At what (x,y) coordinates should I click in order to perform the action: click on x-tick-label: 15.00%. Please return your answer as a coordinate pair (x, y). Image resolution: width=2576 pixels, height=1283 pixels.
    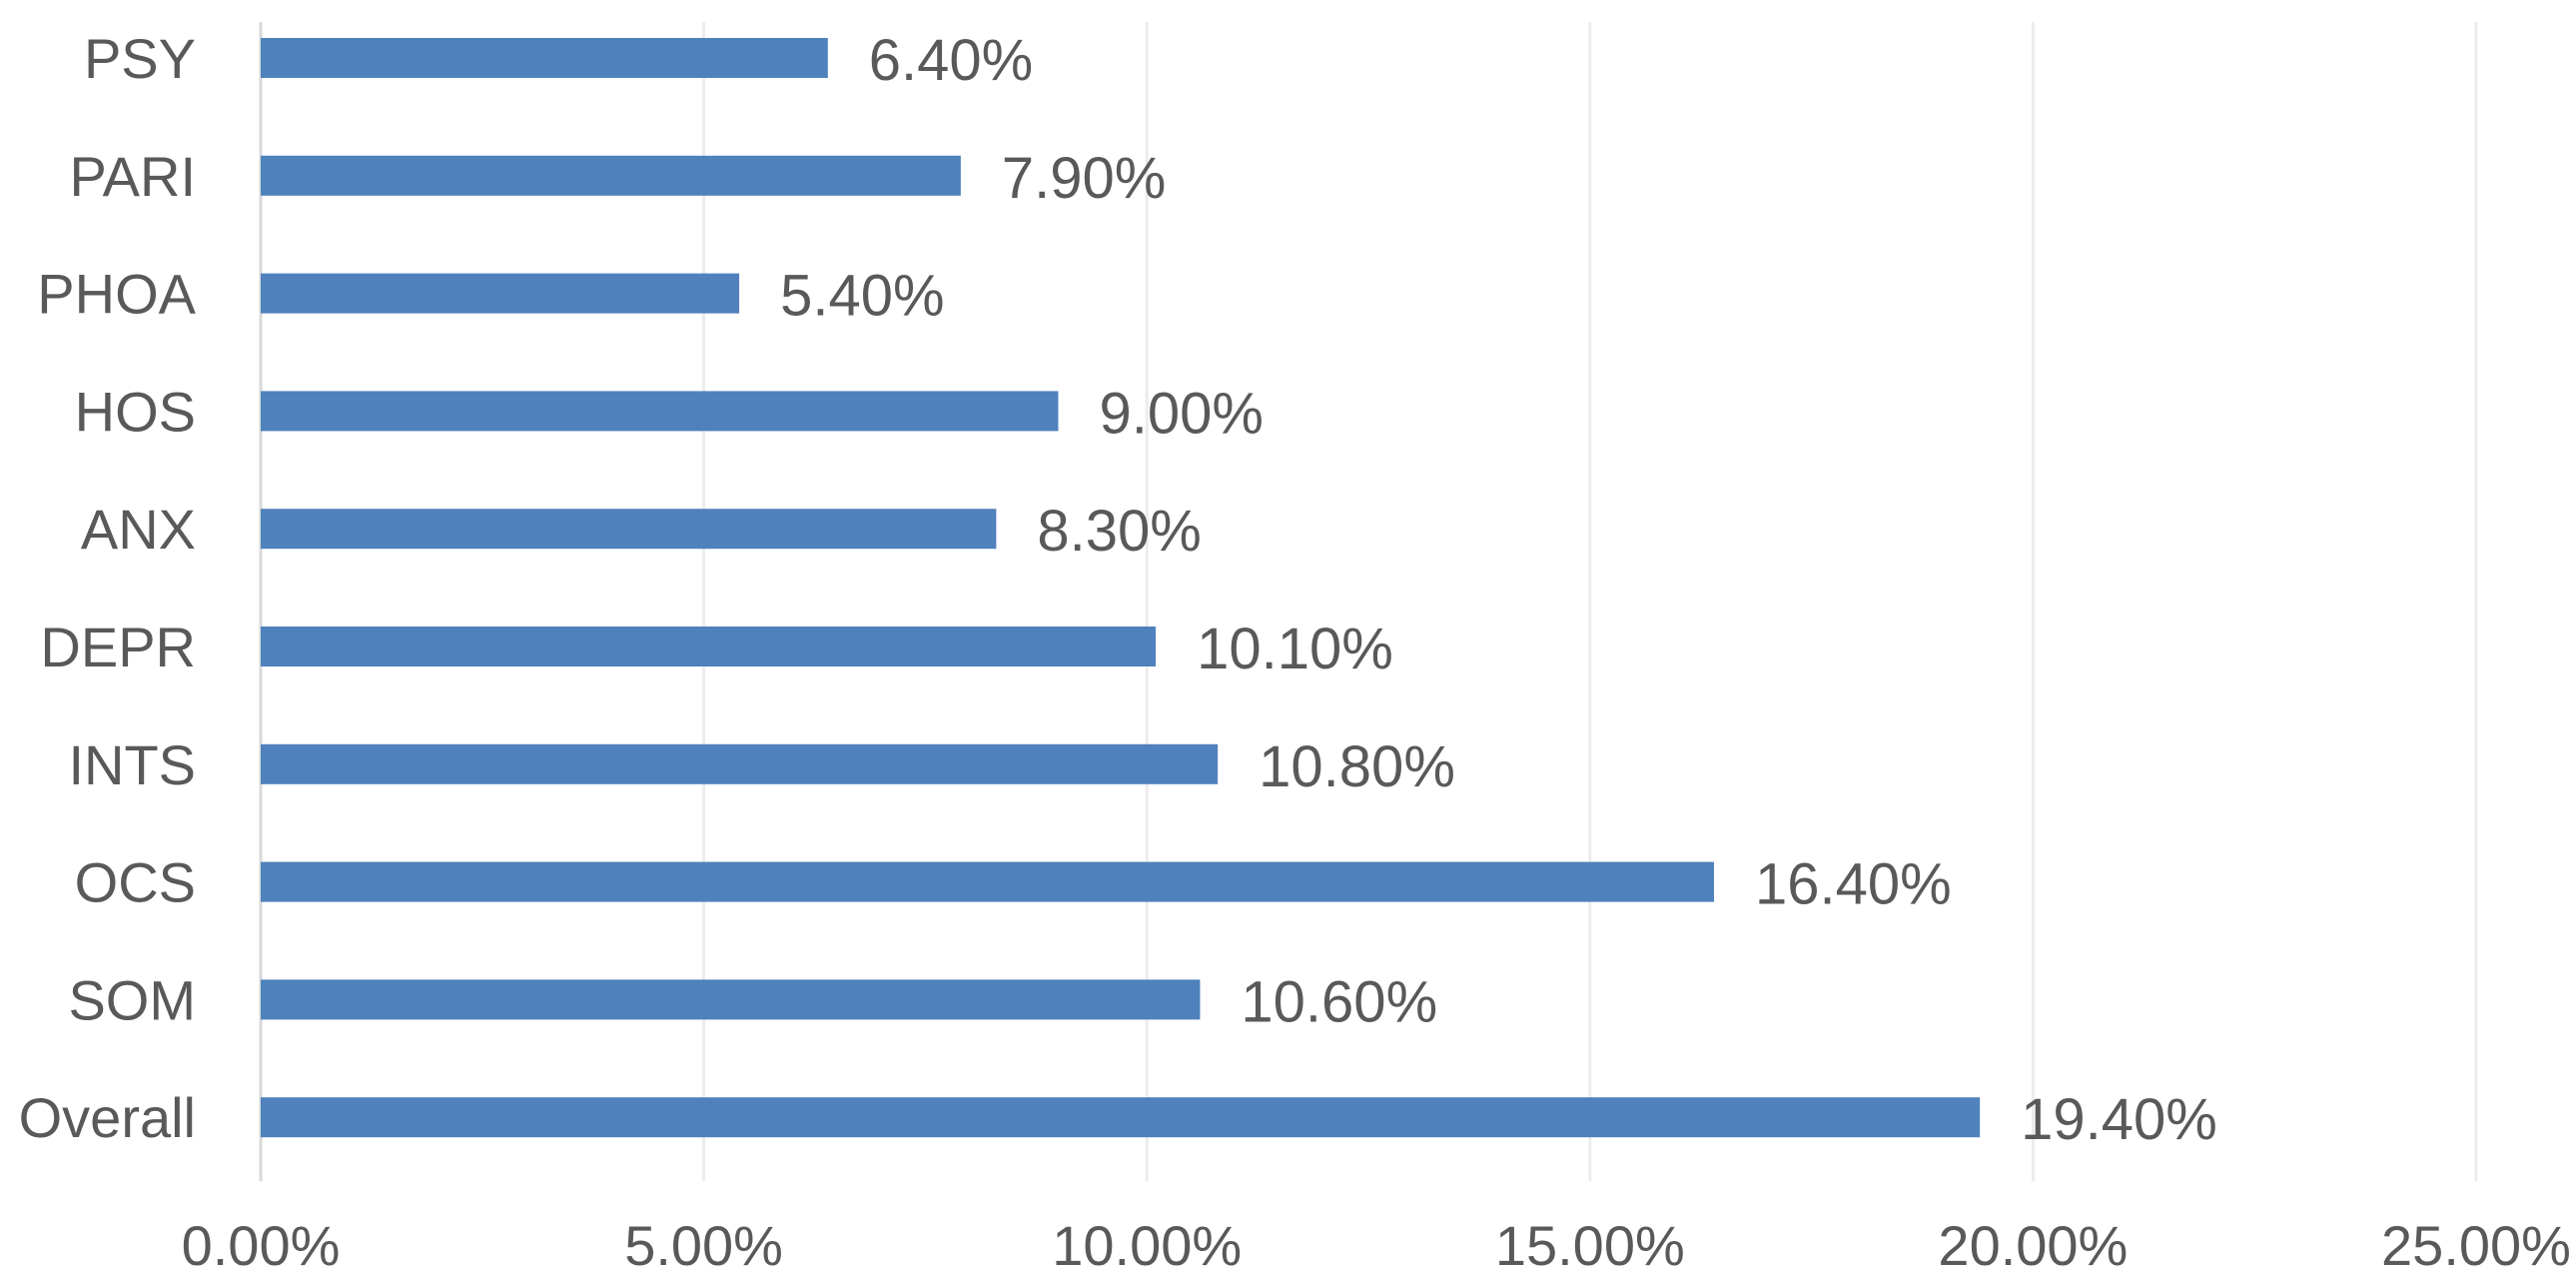
    Looking at the image, I should click on (1590, 1245).